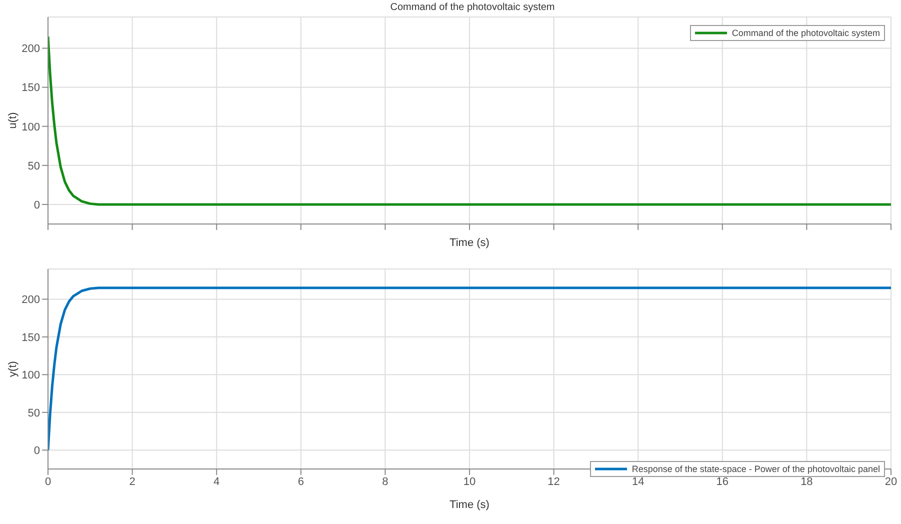 This screenshot has width=901, height=524. Describe the element at coordinates (217, 482) in the screenshot. I see `x-tick-label: 4` at that location.